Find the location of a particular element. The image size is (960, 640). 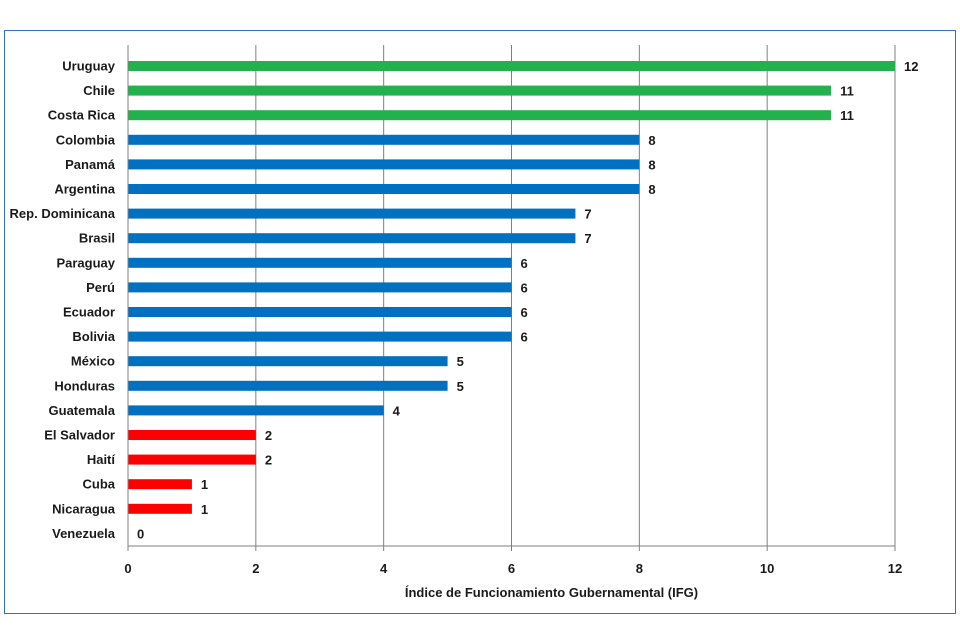

x-tick-label: 0 is located at coordinates (127, 568).